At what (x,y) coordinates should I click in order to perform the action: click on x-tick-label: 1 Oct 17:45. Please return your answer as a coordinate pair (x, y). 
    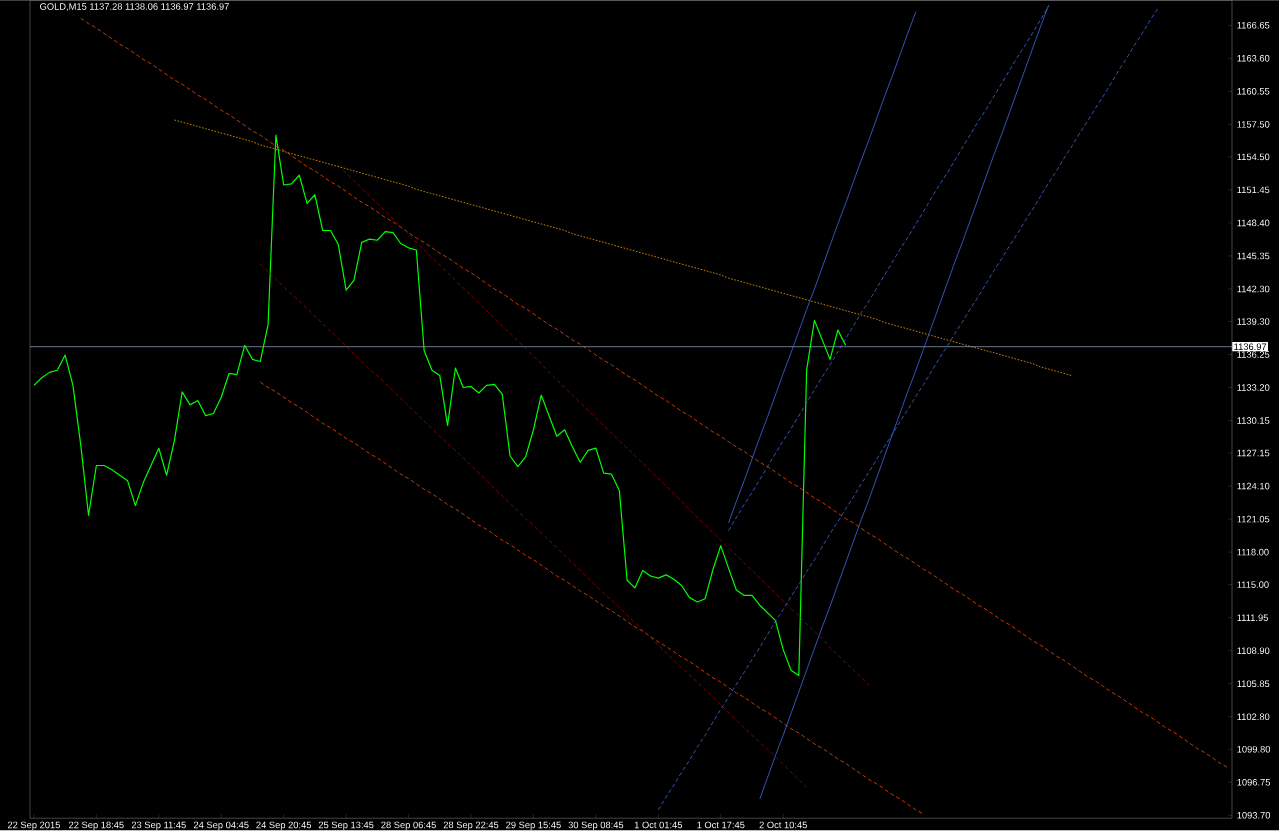
    Looking at the image, I should click on (721, 825).